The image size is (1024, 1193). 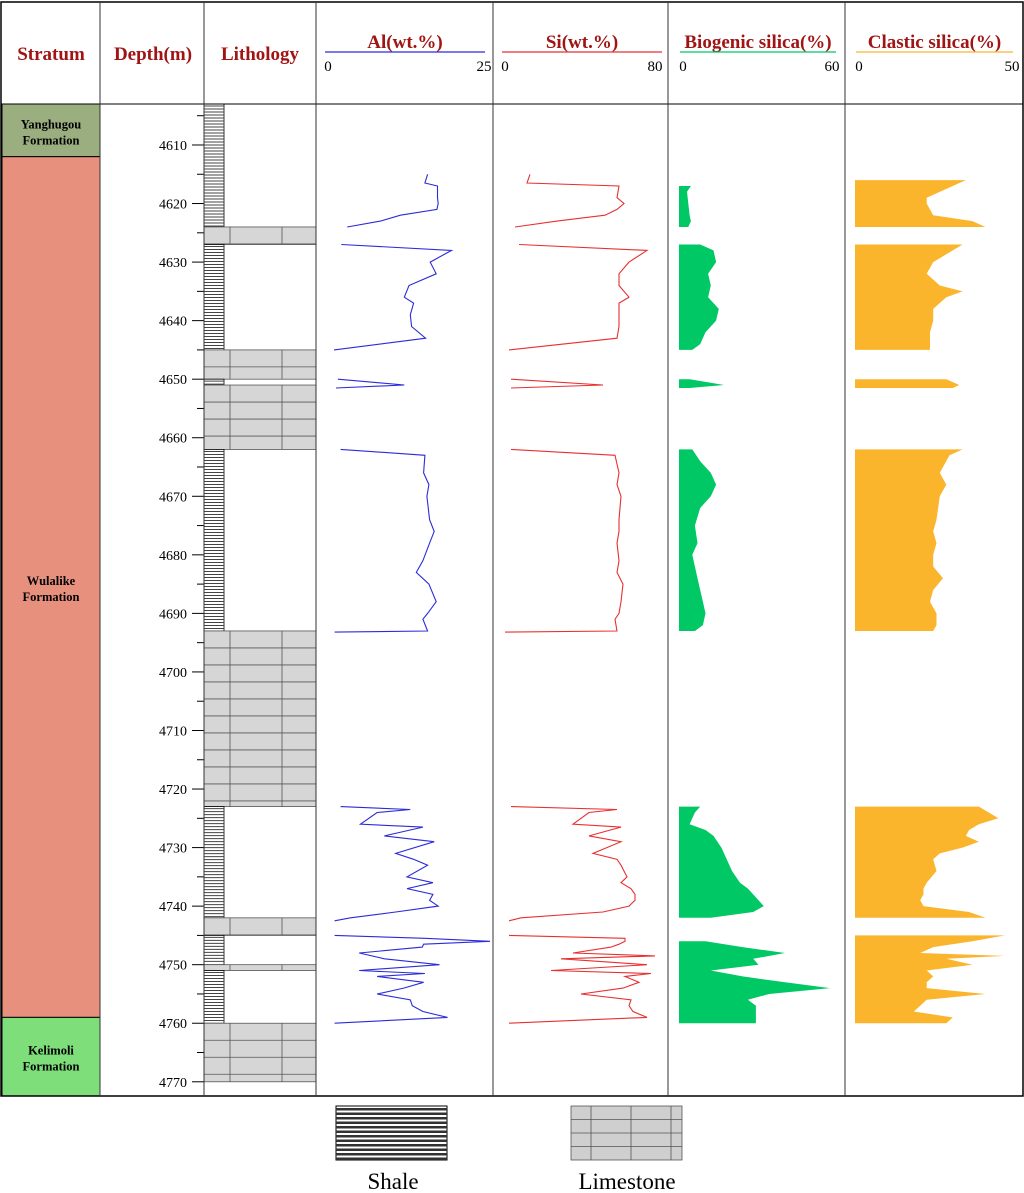 I want to click on depth-tick-label: 4730, so click(x=173, y=849).